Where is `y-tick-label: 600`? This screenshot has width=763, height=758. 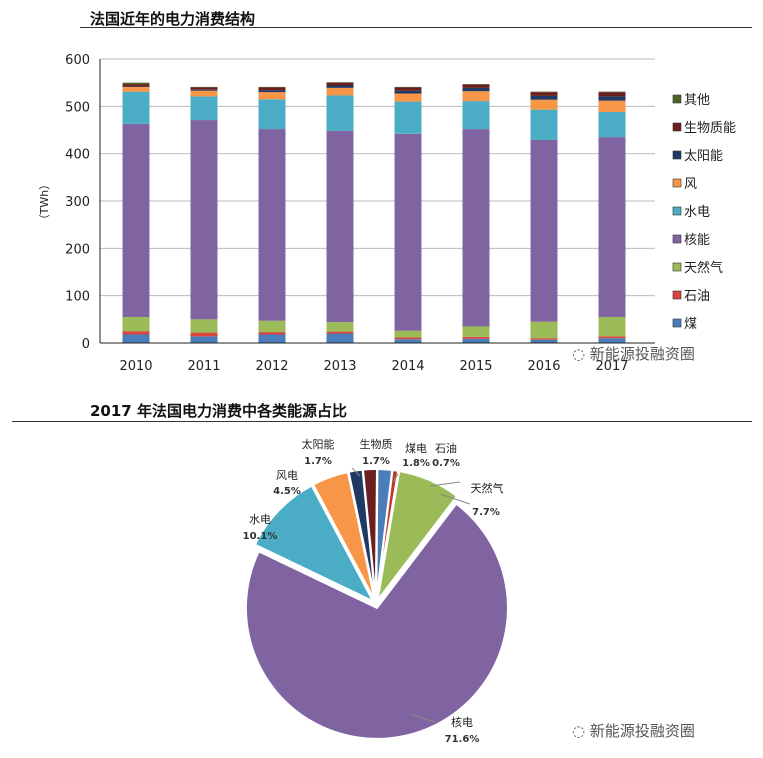 y-tick-label: 600 is located at coordinates (77, 60).